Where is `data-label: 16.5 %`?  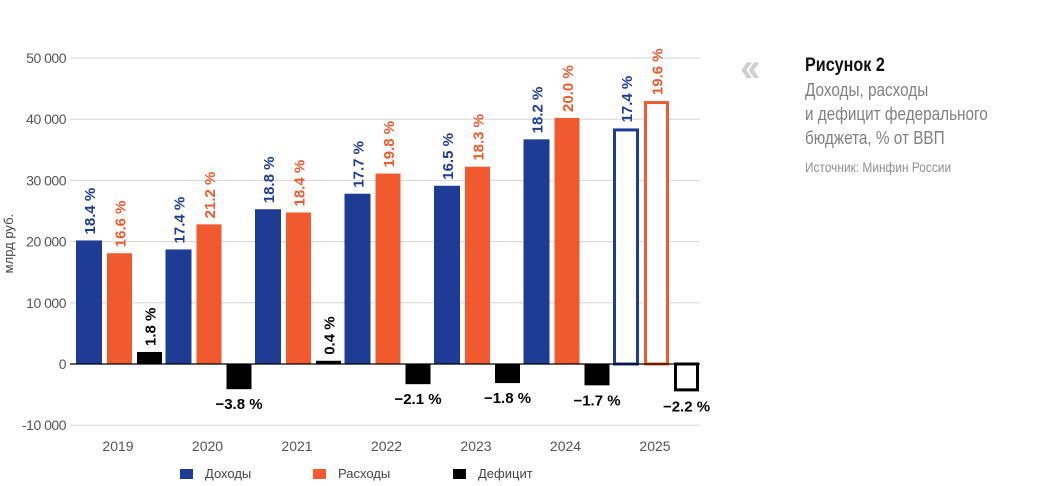 data-label: 16.5 % is located at coordinates (448, 156).